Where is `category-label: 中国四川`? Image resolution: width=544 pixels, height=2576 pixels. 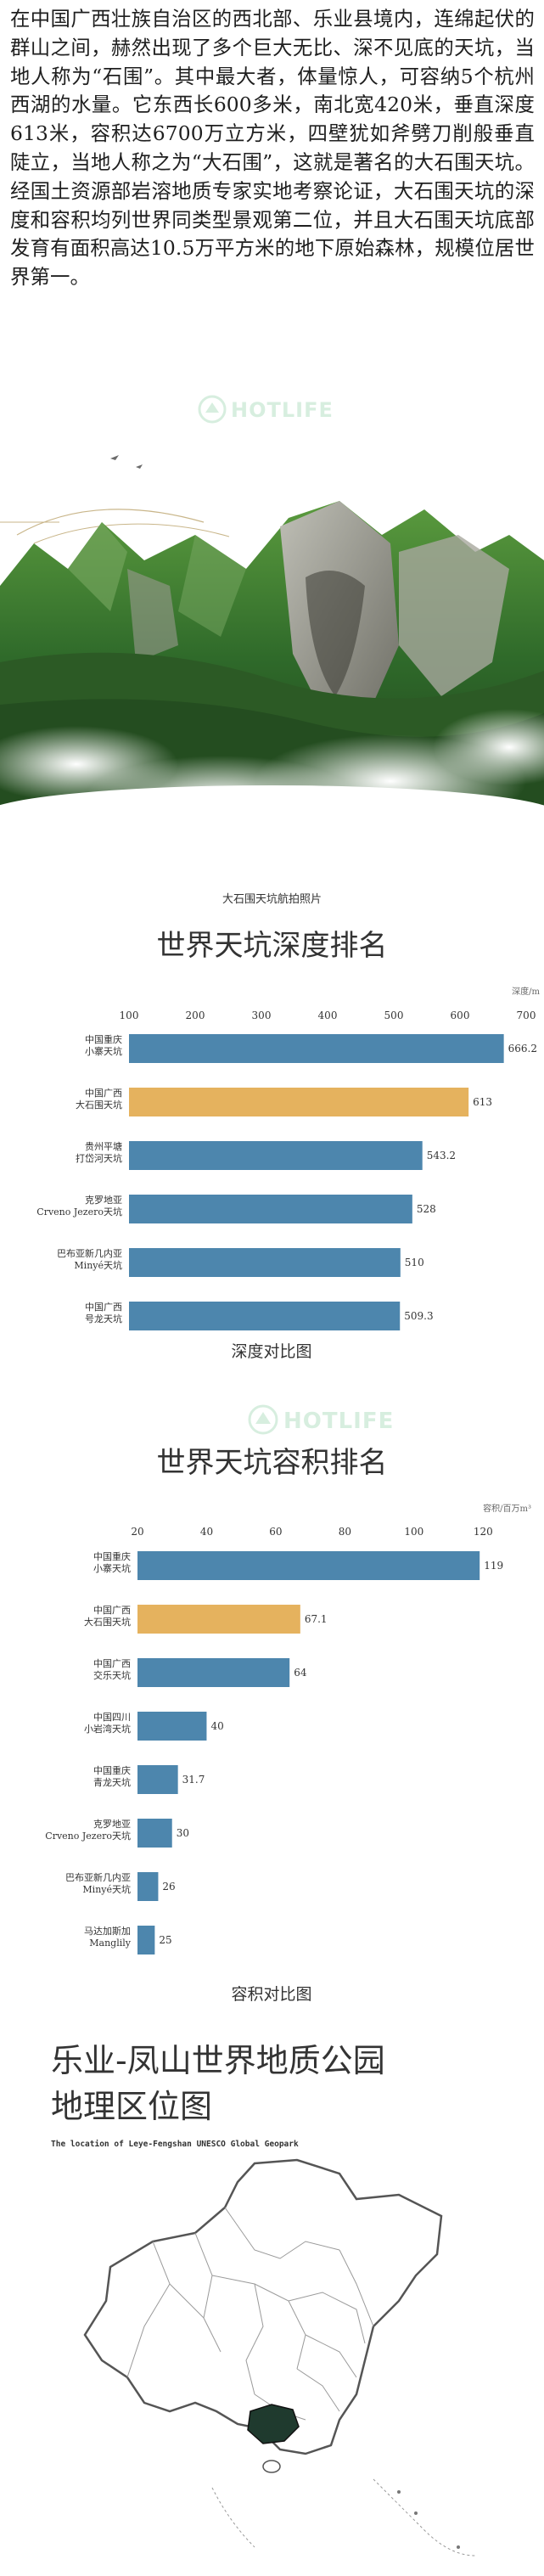
category-label: 中国四川 is located at coordinates (112, 1717).